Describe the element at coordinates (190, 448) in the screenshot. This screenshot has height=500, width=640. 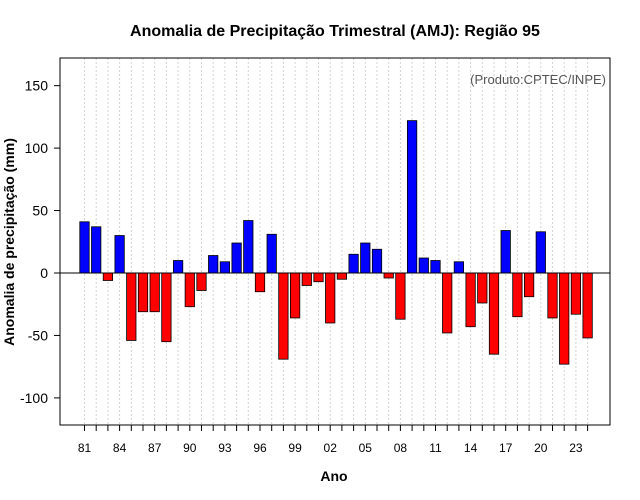
I see `x-tick-label: 90` at that location.